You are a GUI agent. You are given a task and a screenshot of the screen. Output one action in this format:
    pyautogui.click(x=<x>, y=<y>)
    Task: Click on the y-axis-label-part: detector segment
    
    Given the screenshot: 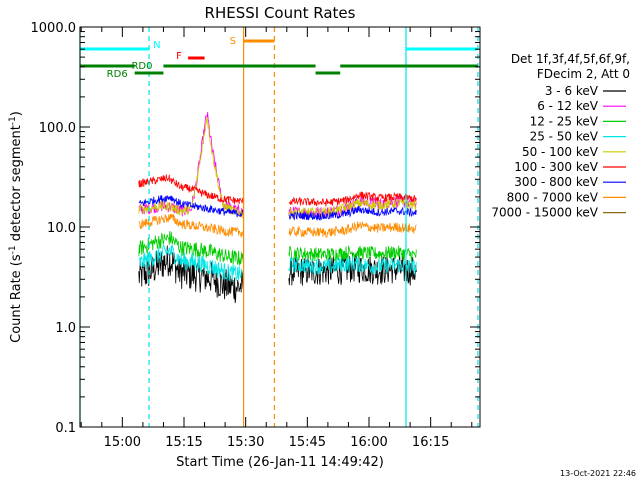 What is the action you would take?
    pyautogui.click(x=16, y=185)
    